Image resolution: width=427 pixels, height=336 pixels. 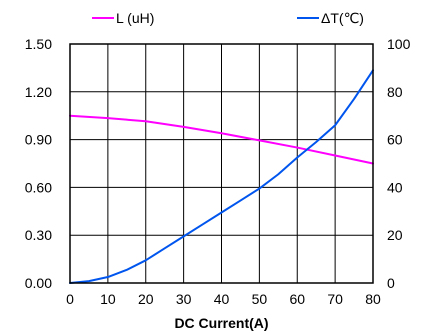 I want to click on y-right-tick-label: 80, so click(x=395, y=92).